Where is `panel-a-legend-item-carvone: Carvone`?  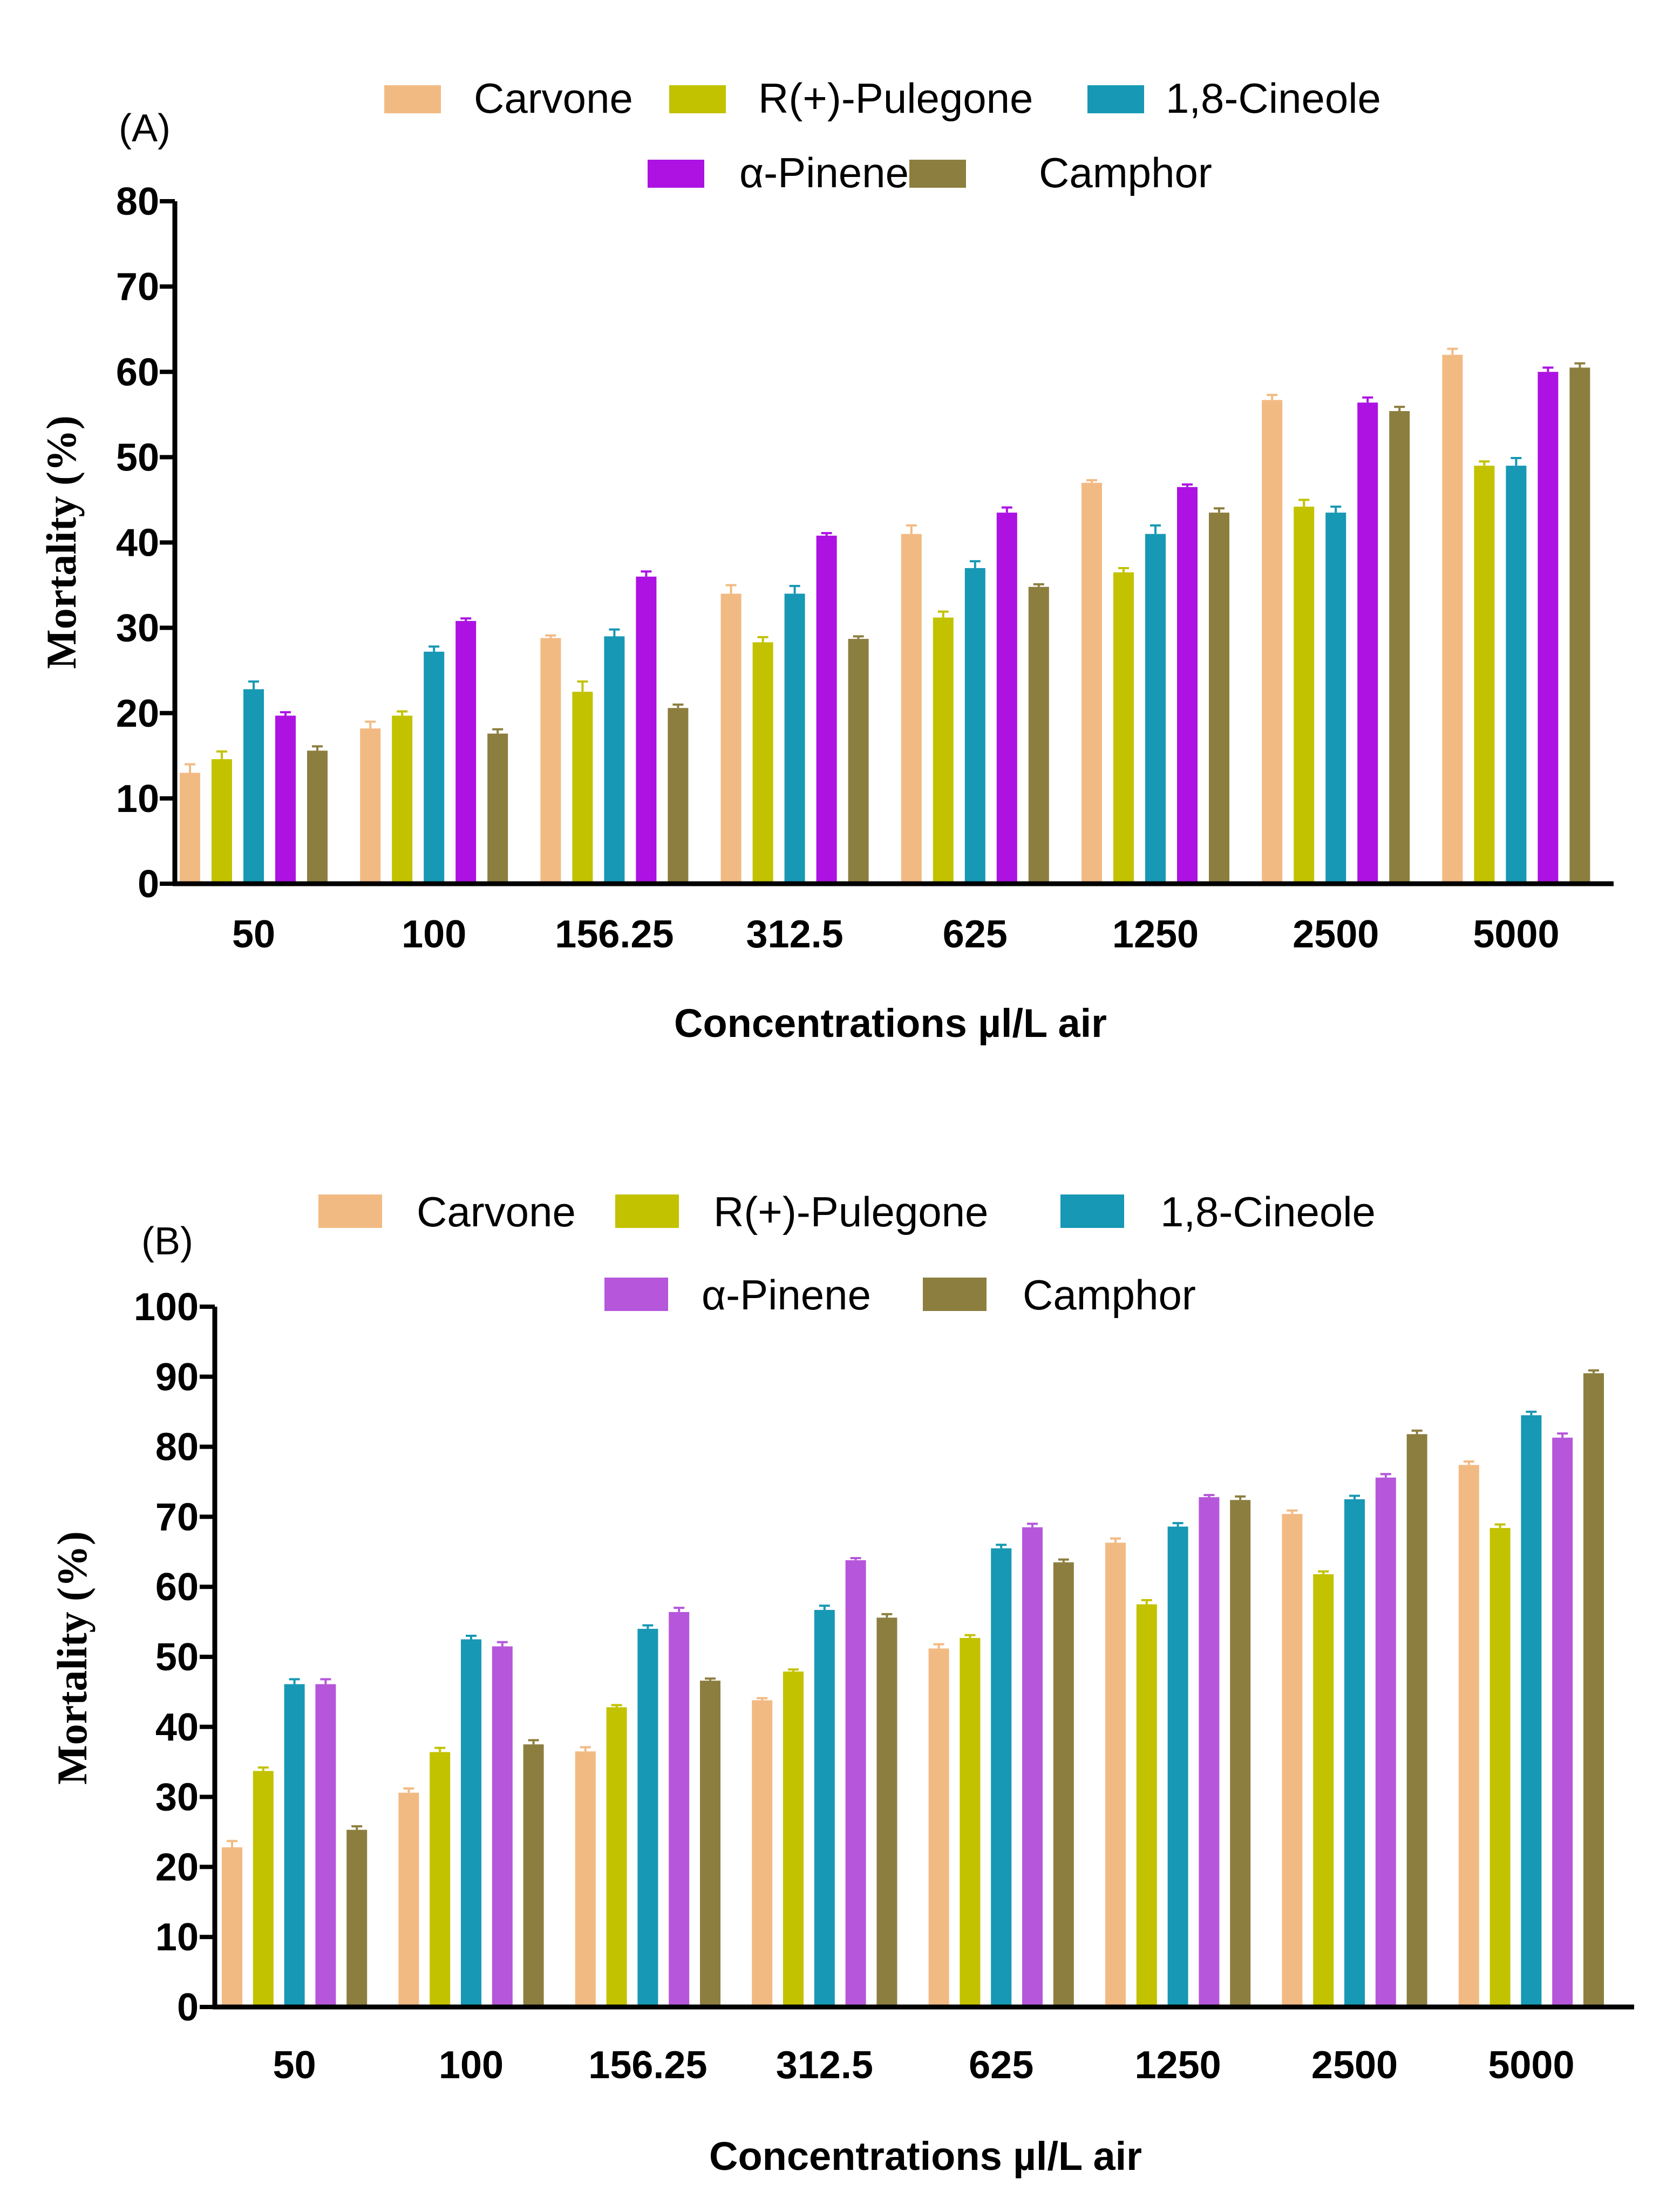 panel-a-legend-item-carvone: Carvone is located at coordinates (509, 98).